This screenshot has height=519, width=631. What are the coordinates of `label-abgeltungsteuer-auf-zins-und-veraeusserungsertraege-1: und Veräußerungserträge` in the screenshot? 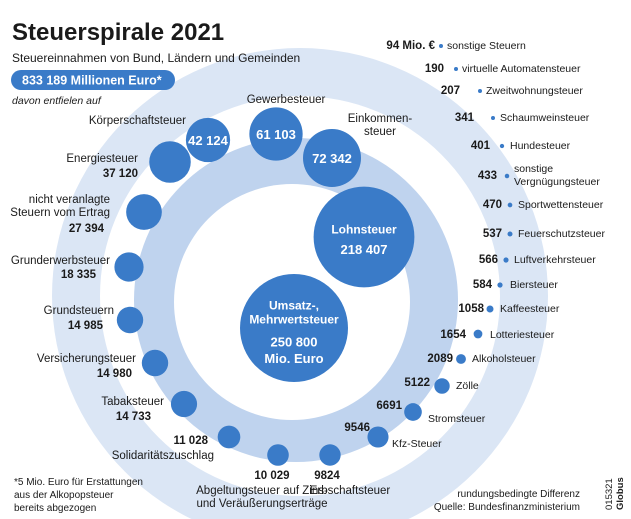 It's located at (261, 504).